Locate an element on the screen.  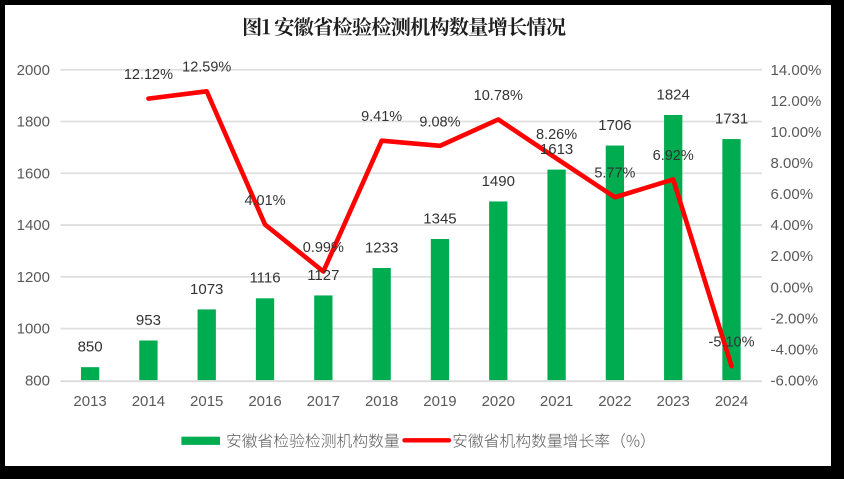
svg-text: 8.00% is located at coordinates (792, 163).